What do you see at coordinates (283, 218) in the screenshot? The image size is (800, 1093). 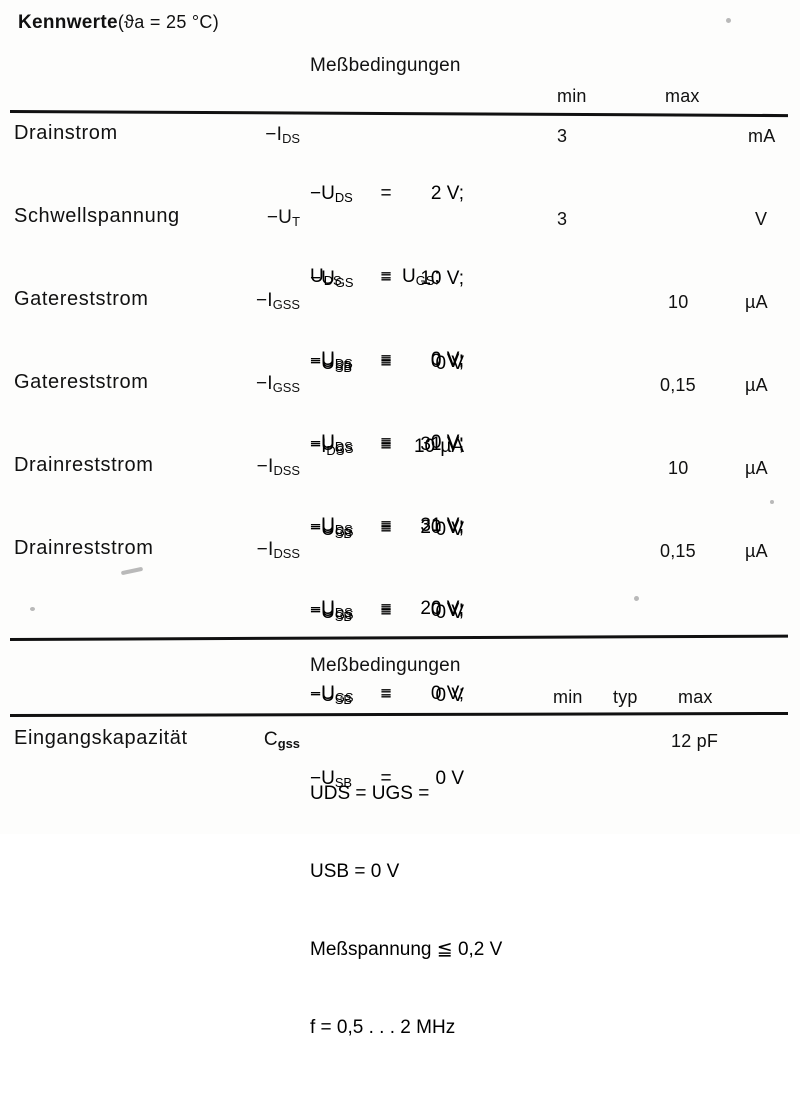 I see `row-symbol: −UT` at bounding box center [283, 218].